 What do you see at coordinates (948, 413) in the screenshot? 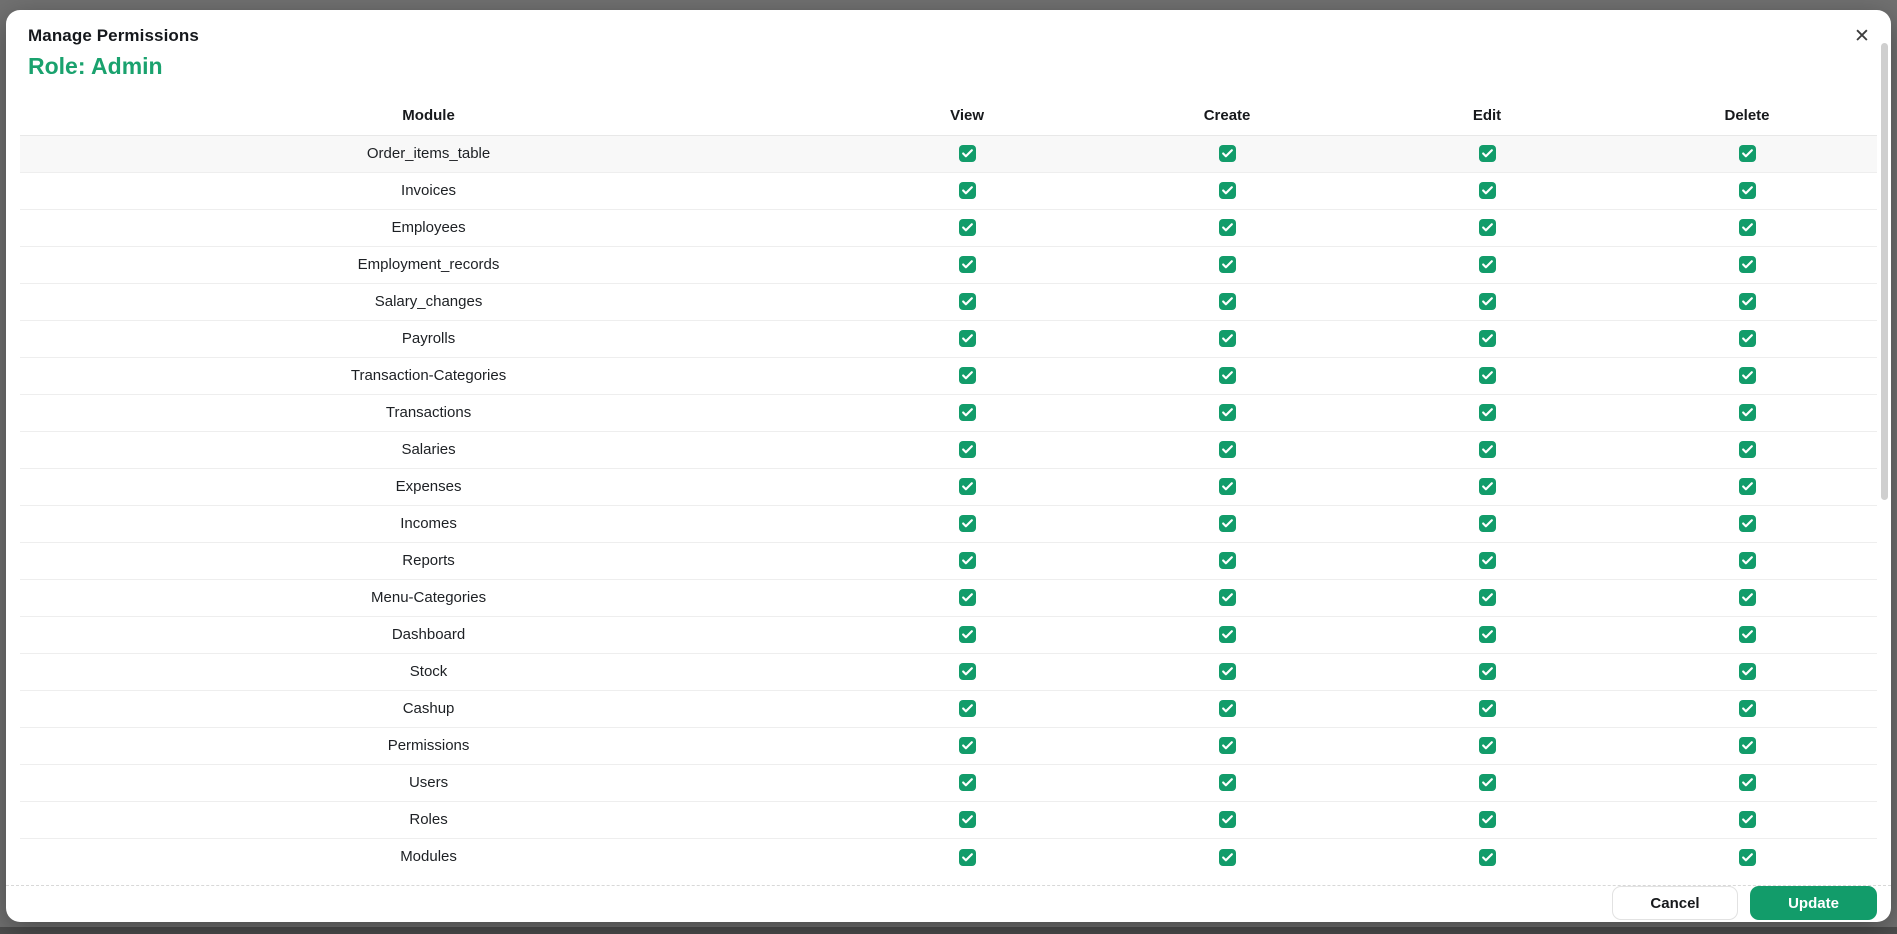
I see `table-row: Transactions` at bounding box center [948, 413].